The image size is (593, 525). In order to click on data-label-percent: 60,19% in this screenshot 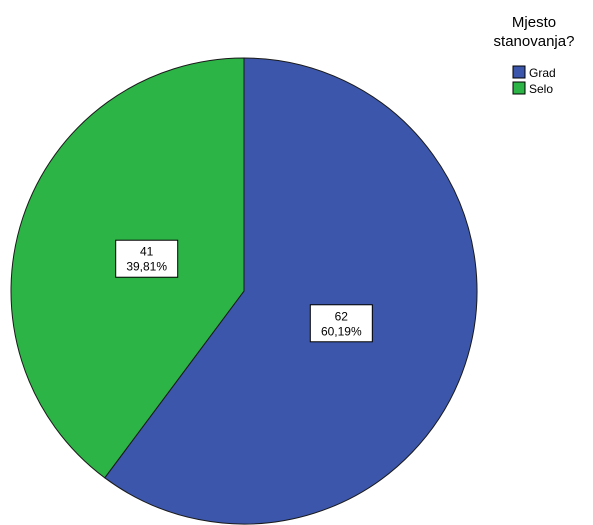, I will do `click(341, 331)`.